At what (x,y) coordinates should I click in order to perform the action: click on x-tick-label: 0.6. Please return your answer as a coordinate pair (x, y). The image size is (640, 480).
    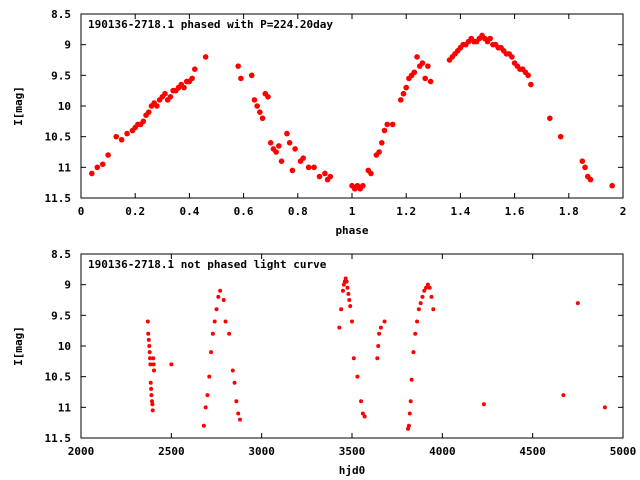
    Looking at the image, I should click on (244, 211).